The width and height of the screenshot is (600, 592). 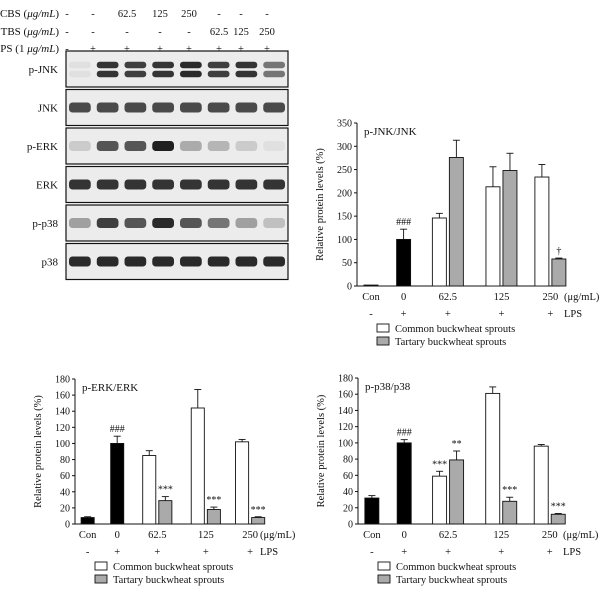 What do you see at coordinates (344, 147) in the screenshot?
I see `y-tick-label: 300` at bounding box center [344, 147].